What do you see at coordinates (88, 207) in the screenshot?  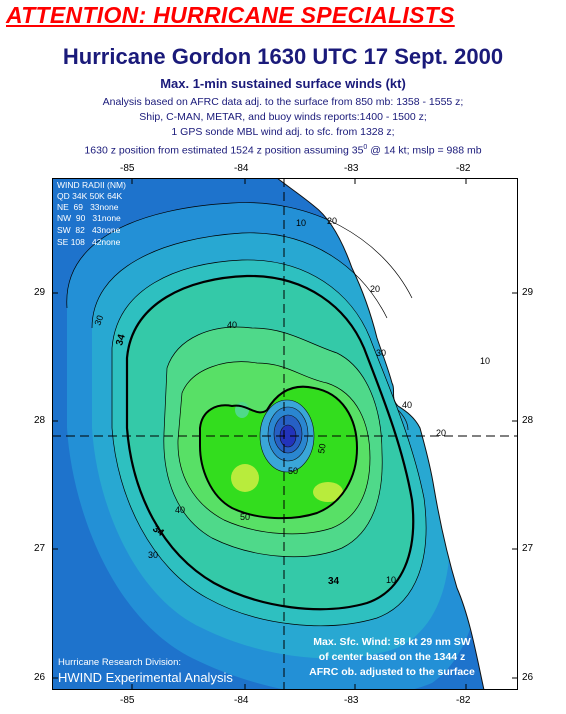 I see `wind-radii-row: NE 69 33none` at bounding box center [88, 207].